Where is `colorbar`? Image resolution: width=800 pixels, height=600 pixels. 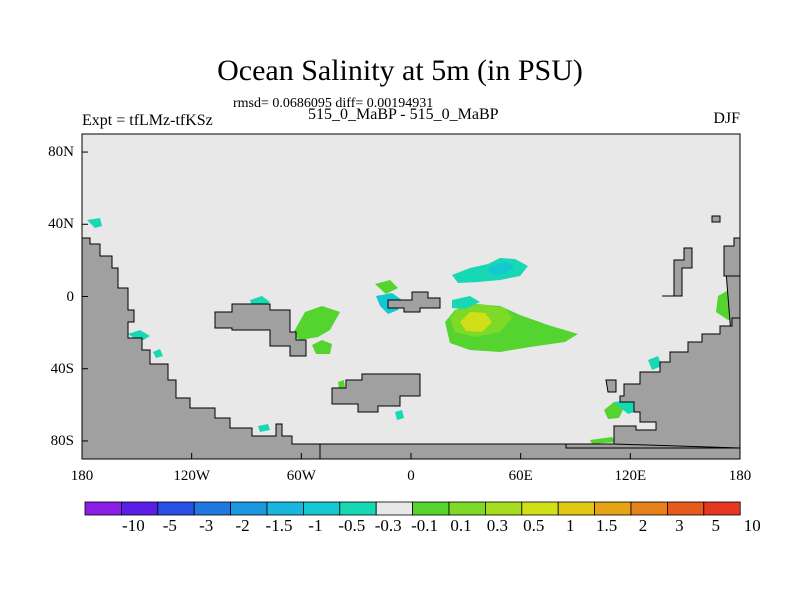
colorbar is located at coordinates (412, 508).